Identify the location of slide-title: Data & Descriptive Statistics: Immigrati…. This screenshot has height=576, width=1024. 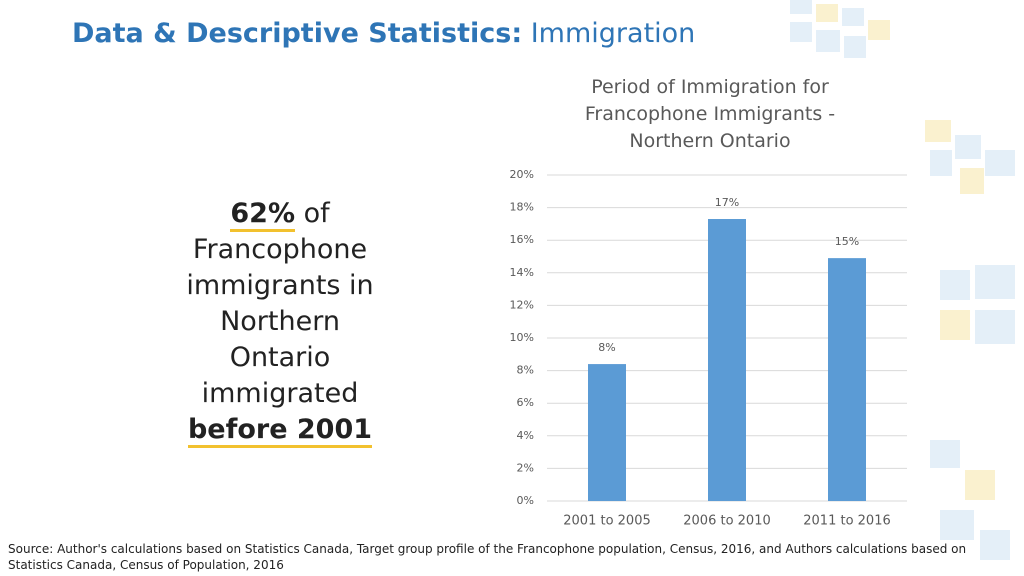
(383, 33).